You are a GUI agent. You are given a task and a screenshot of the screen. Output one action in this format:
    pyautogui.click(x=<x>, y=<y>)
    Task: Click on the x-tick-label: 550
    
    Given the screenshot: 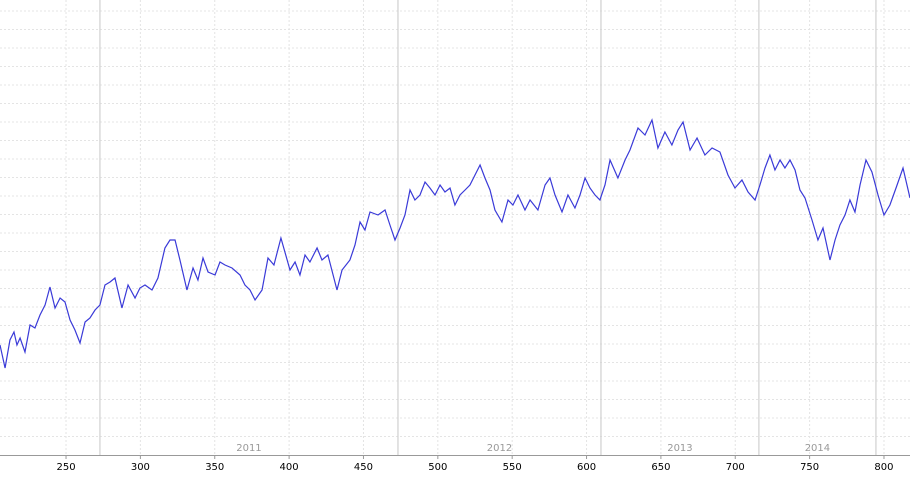 What is the action you would take?
    pyautogui.click(x=512, y=467)
    